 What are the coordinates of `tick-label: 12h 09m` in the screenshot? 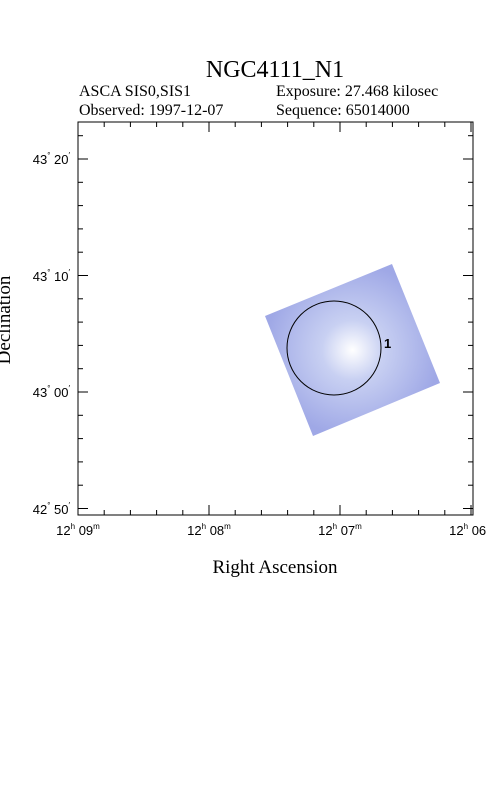 It's located at (78, 530).